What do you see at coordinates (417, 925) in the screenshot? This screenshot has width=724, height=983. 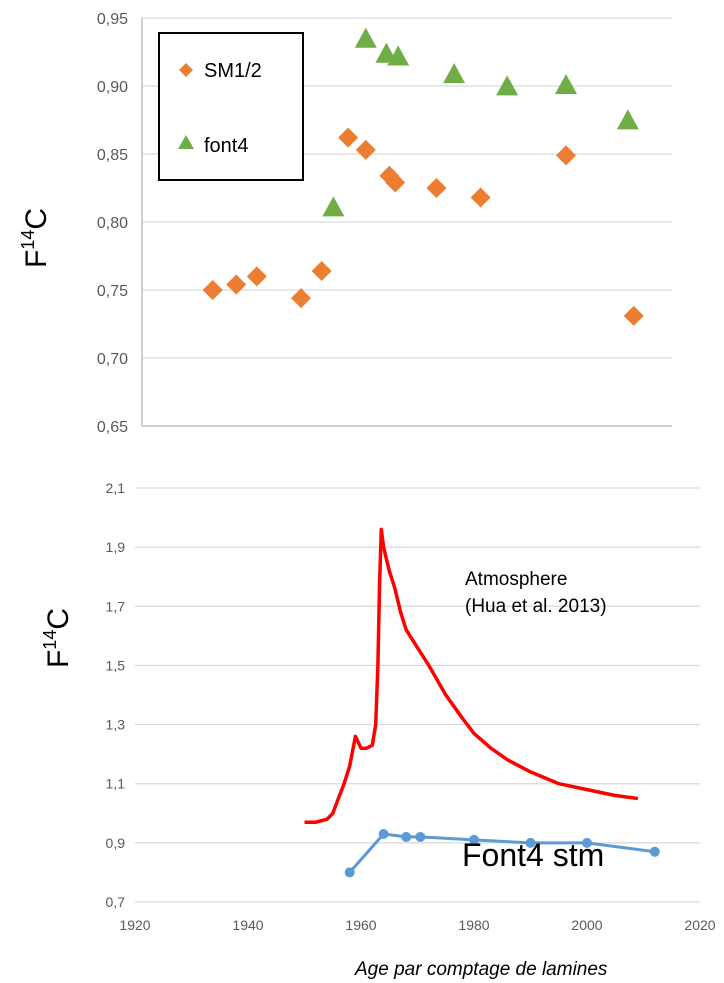 I see `bottom-x-tick-labels: 1920 1940 1960 1980 2000 2020` at bounding box center [417, 925].